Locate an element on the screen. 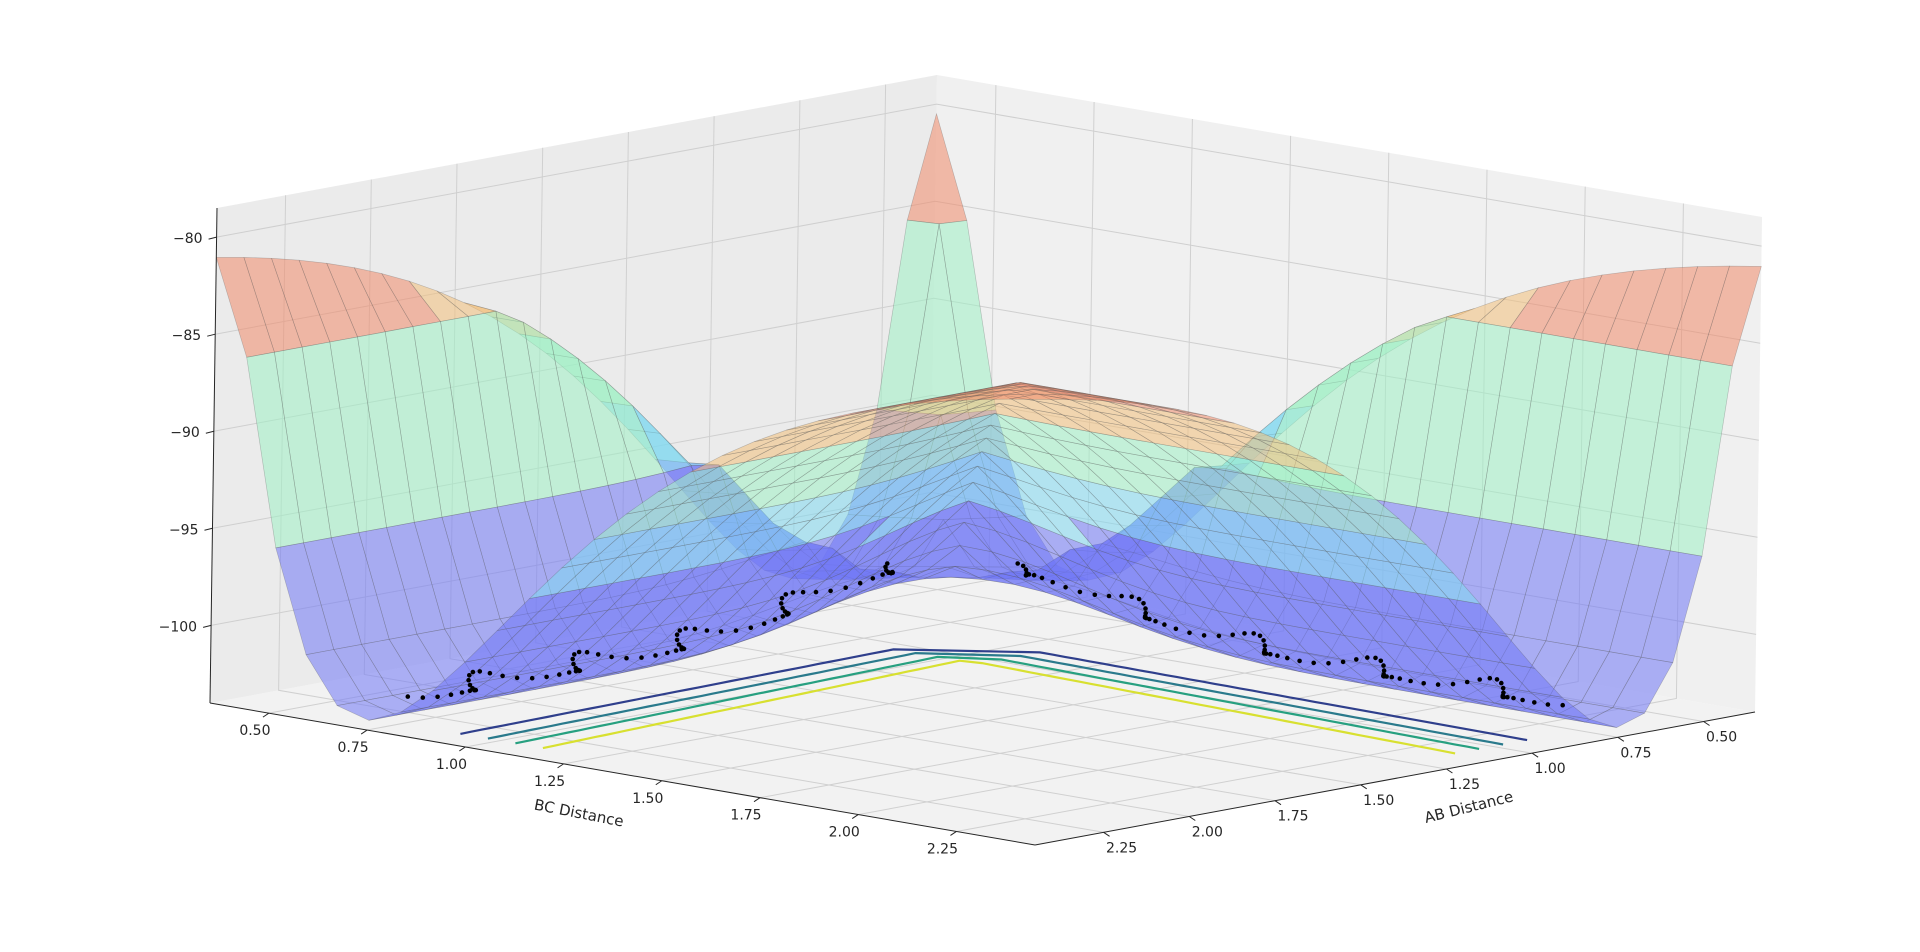  x-tick-label: 0.50 is located at coordinates (1721, 738).